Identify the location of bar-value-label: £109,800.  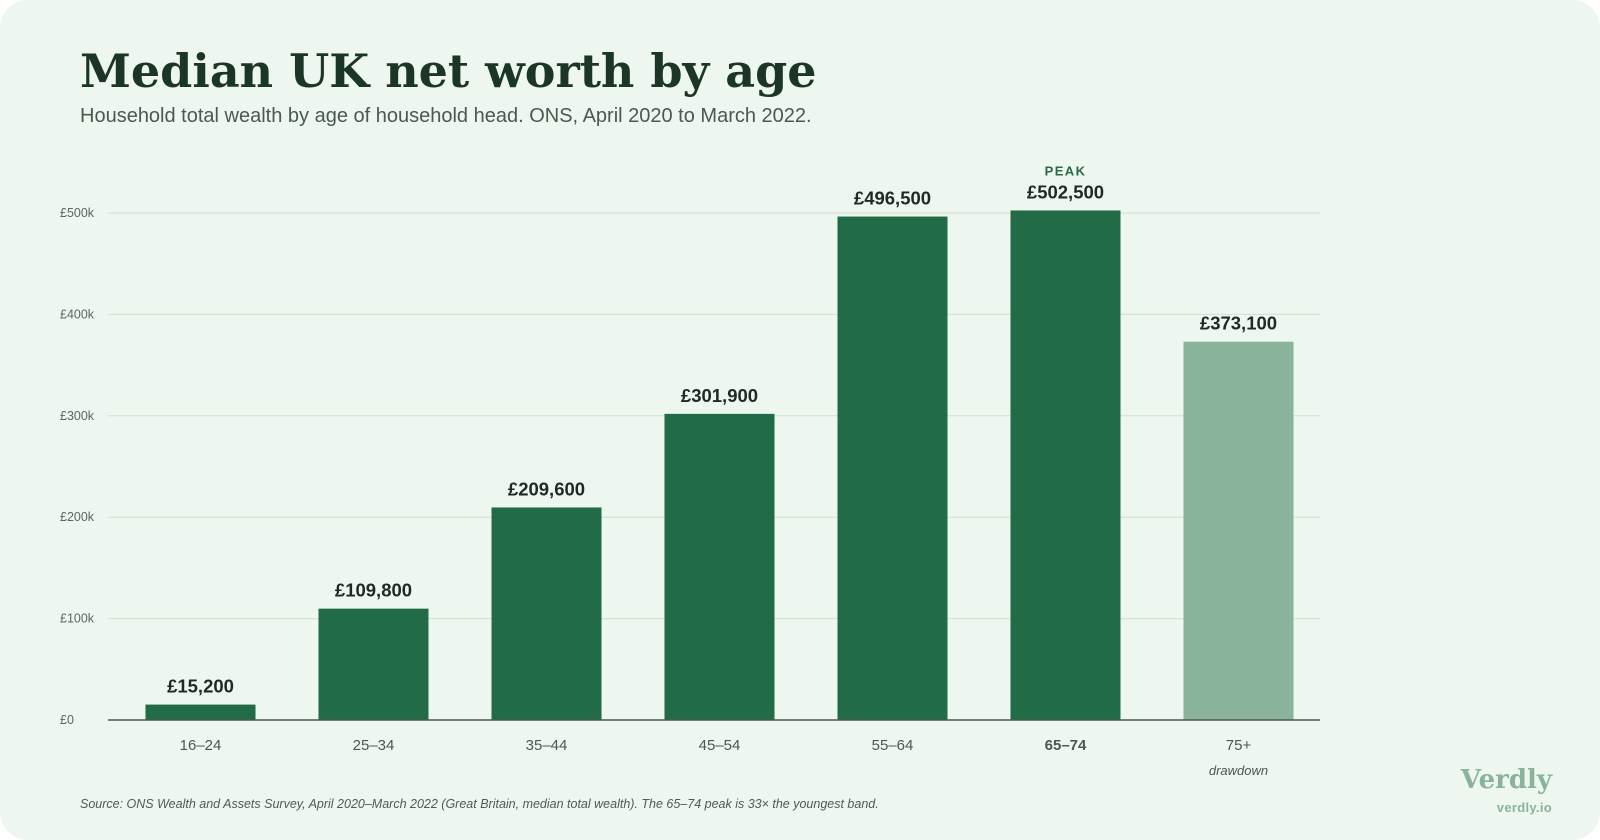
(373, 590).